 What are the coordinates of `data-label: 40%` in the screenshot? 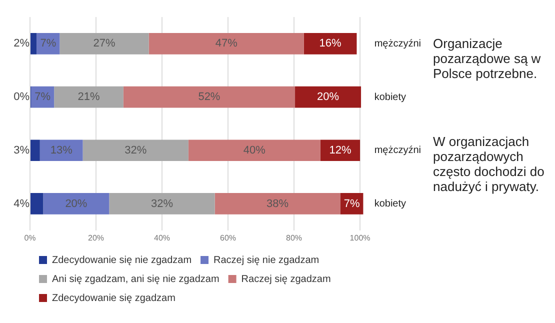 It's located at (254, 150).